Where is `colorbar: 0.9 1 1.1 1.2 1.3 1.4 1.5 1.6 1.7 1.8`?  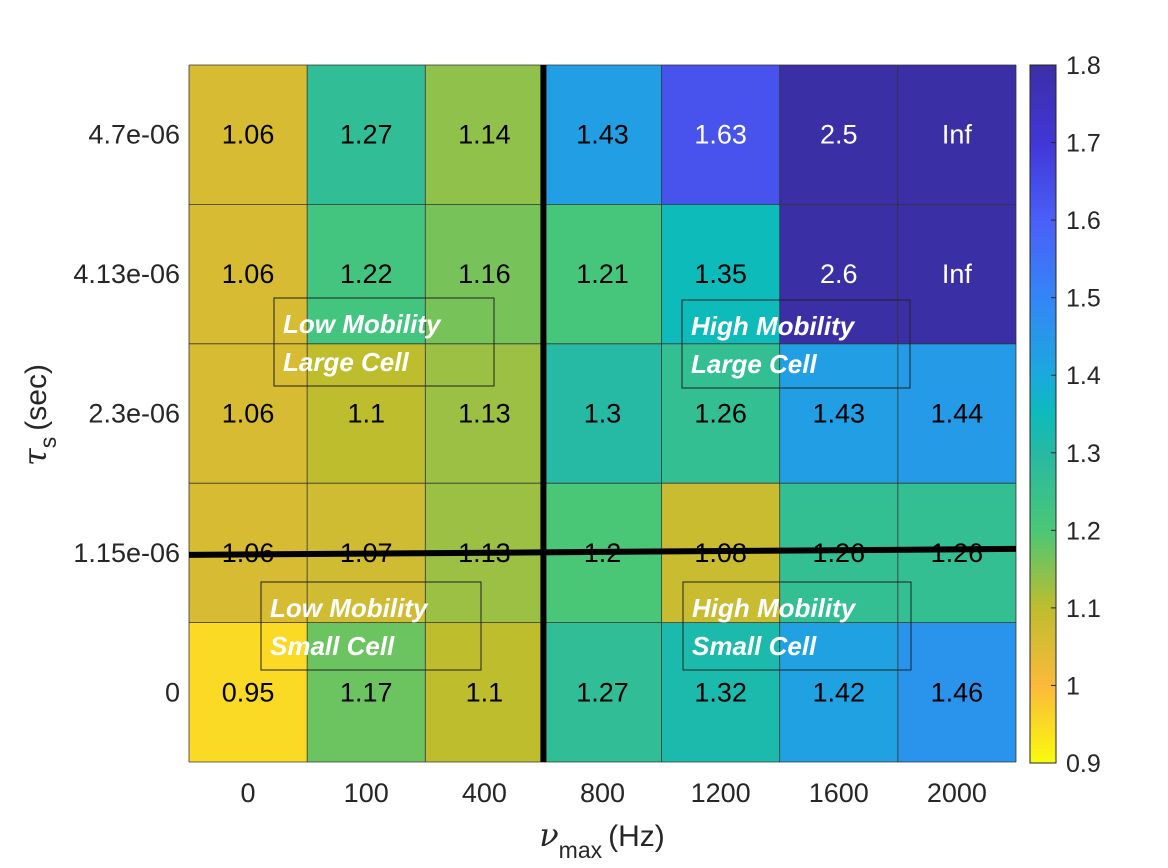
colorbar: 0.9 1 1.1 1.2 1.3 1.4 1.5 1.6 1.7 1.8 is located at coordinates (1065, 415).